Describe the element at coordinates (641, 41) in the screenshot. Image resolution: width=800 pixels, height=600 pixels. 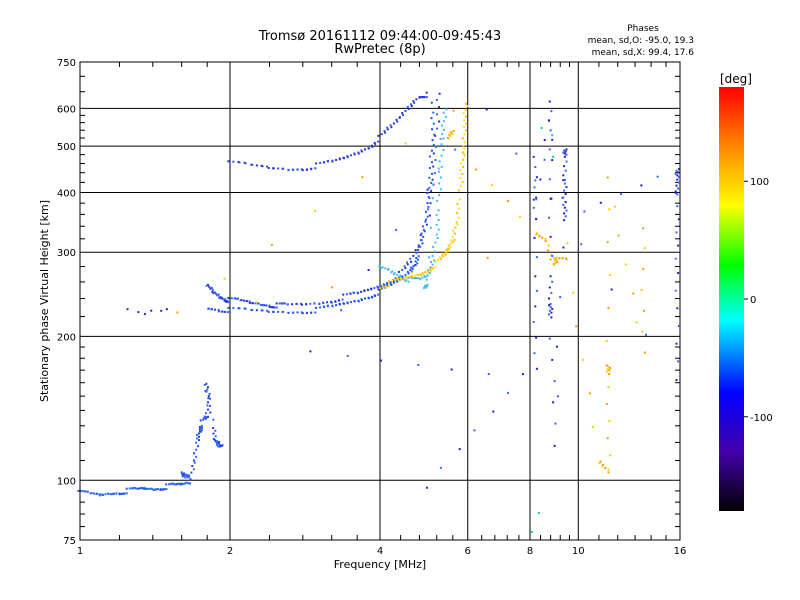
I see `stats-o-line: mean, sd,O: -95.0, 19.3` at that location.